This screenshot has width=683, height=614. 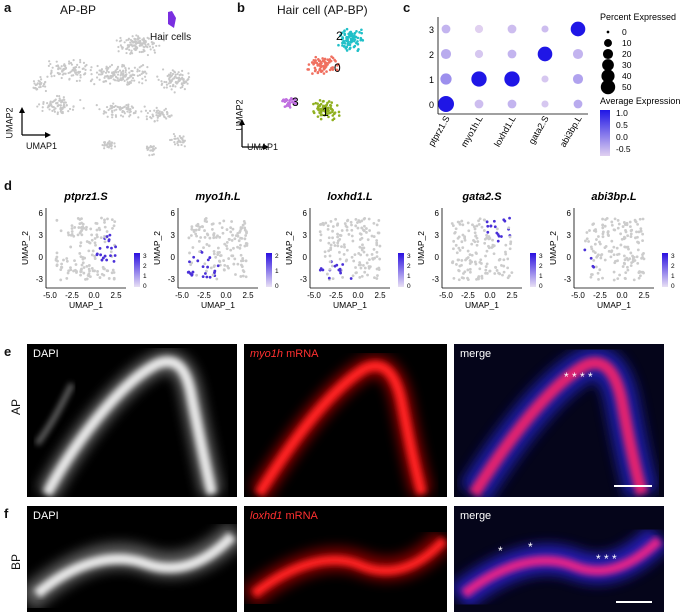 I want to click on feature-ytick: 3, so click(x=305, y=235).